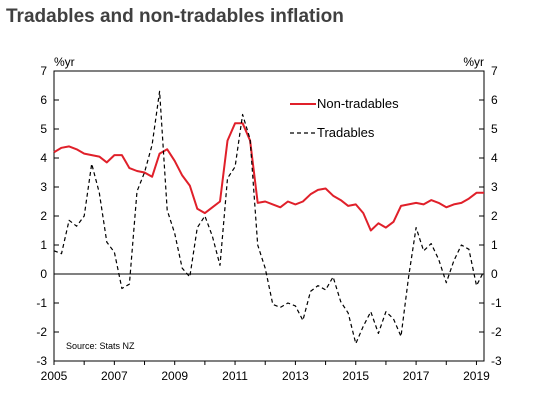  Describe the element at coordinates (494, 158) in the screenshot. I see `y-tick-label-right: 4` at that location.